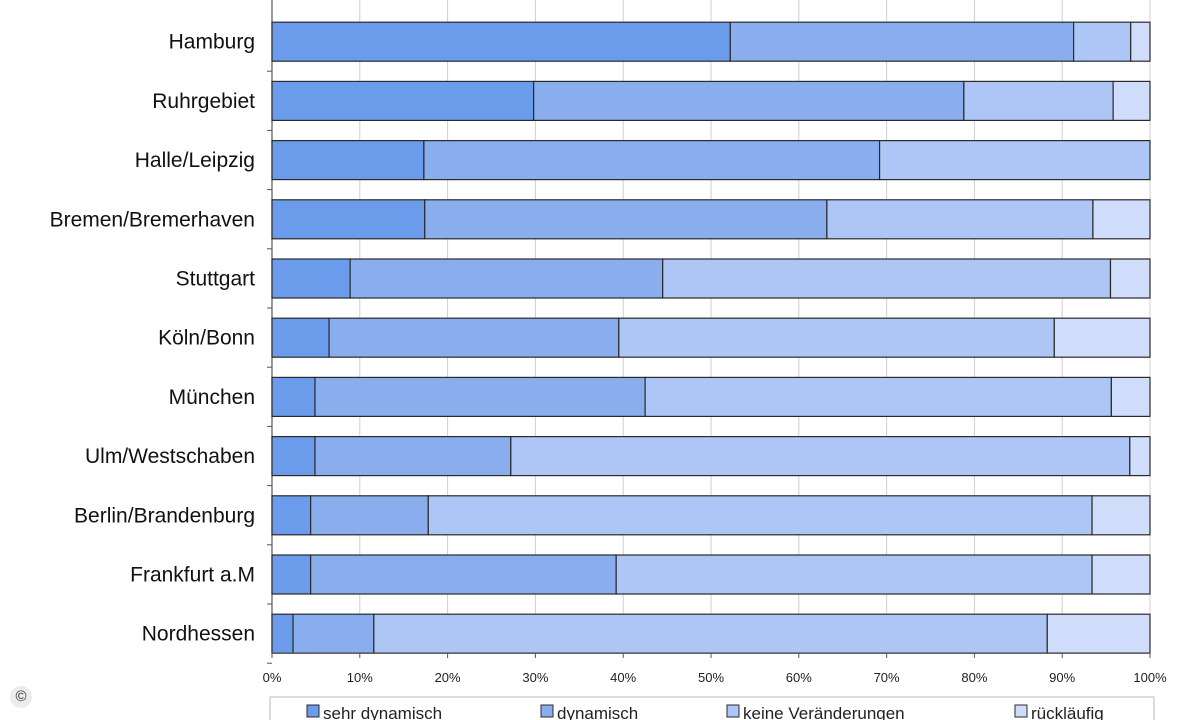  I want to click on x-tick-label: 0%, so click(272, 677).